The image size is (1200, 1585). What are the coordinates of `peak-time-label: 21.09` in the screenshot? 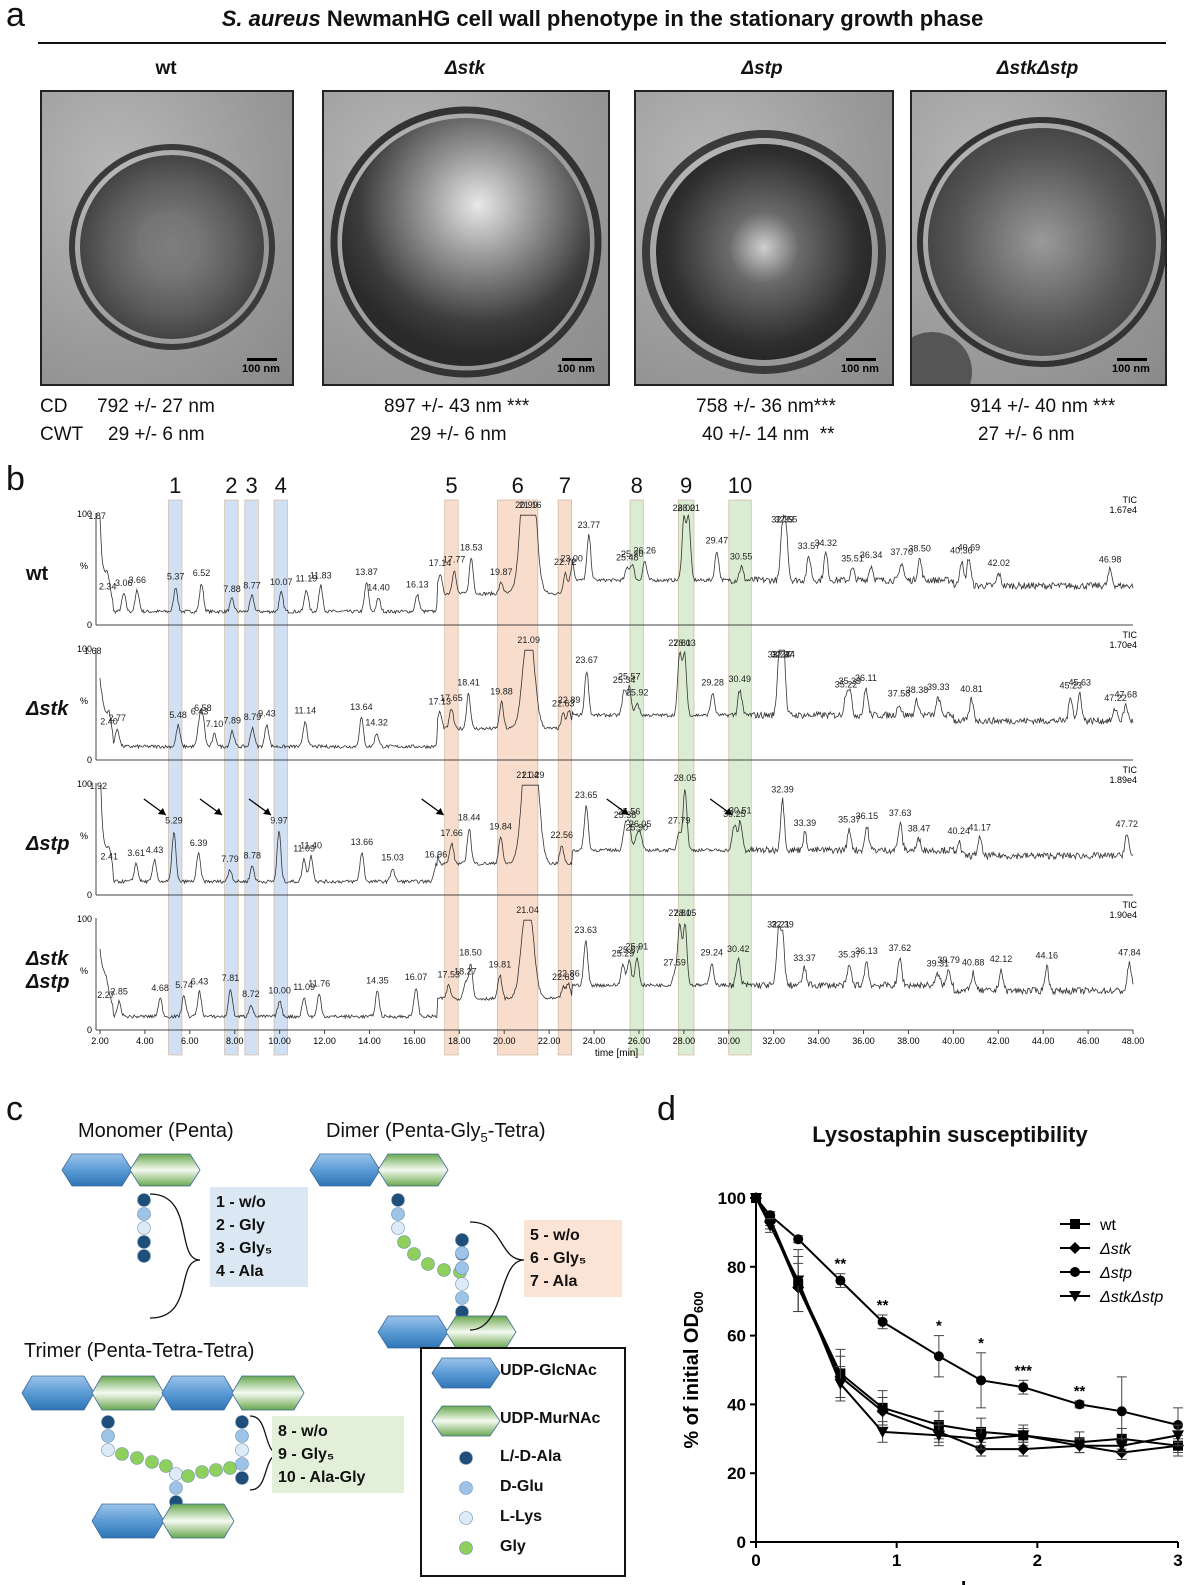 It's located at (528, 640).